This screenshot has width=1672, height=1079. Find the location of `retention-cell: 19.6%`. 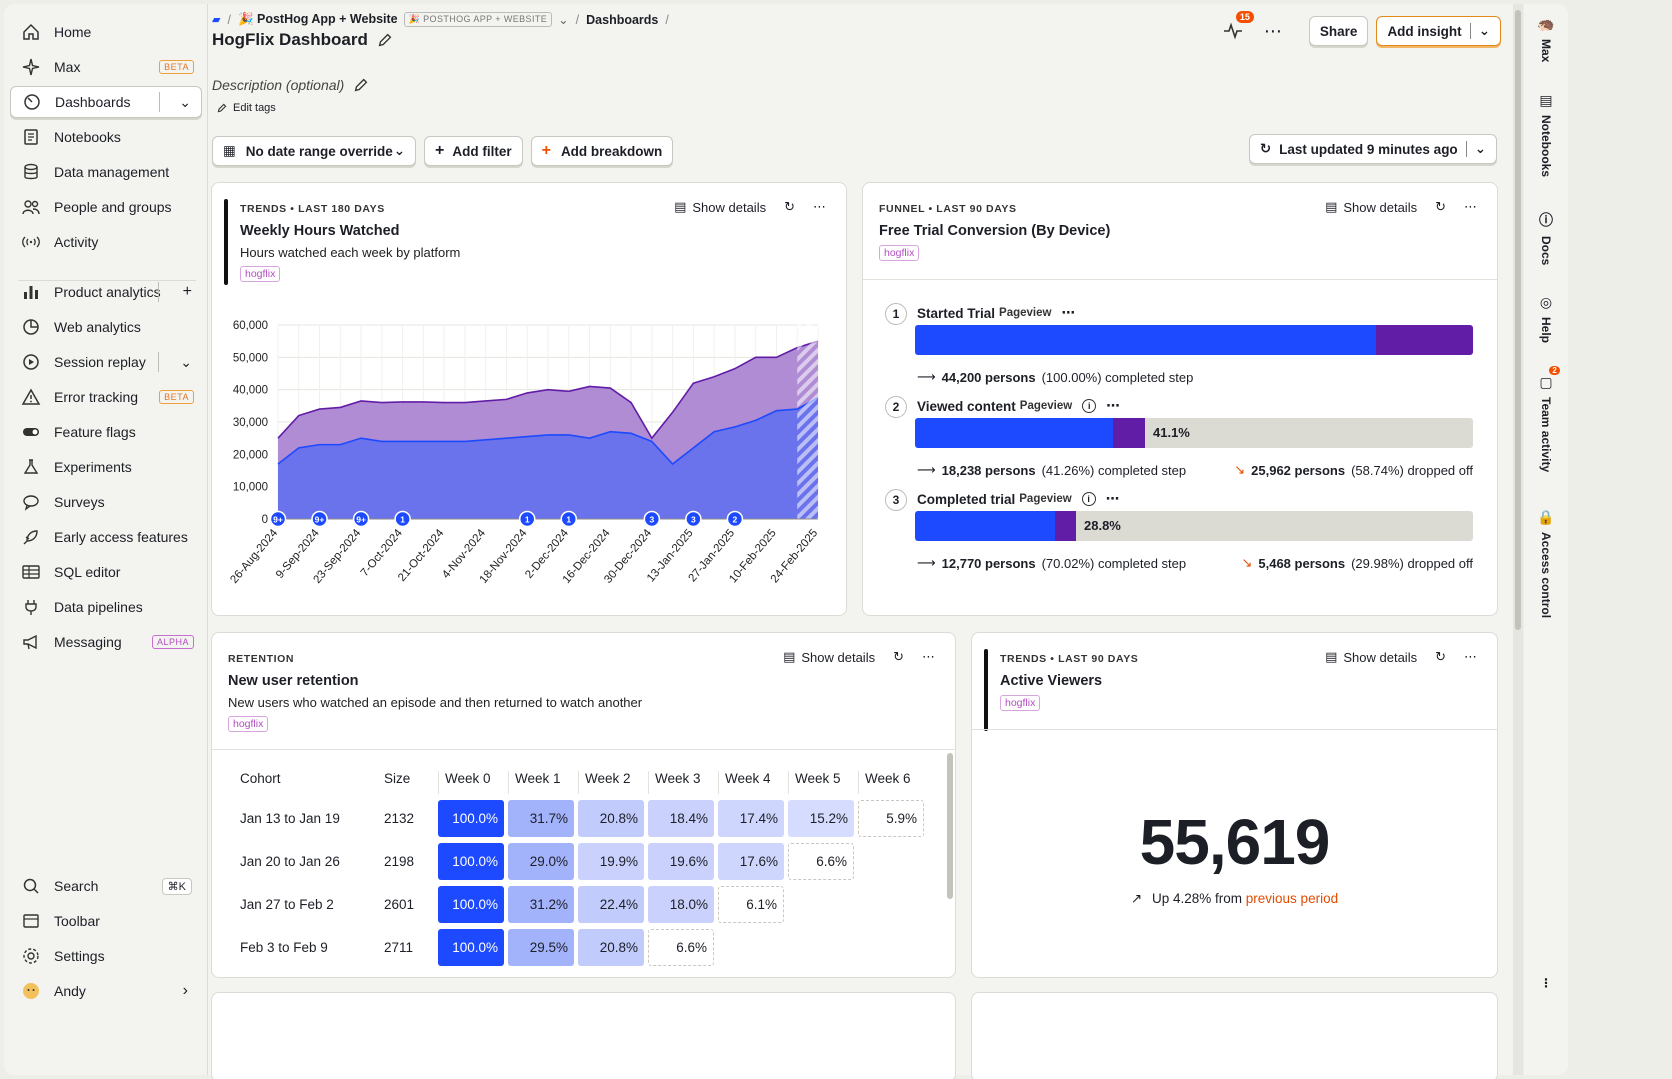

retention-cell: 19.6% is located at coordinates (681, 861).